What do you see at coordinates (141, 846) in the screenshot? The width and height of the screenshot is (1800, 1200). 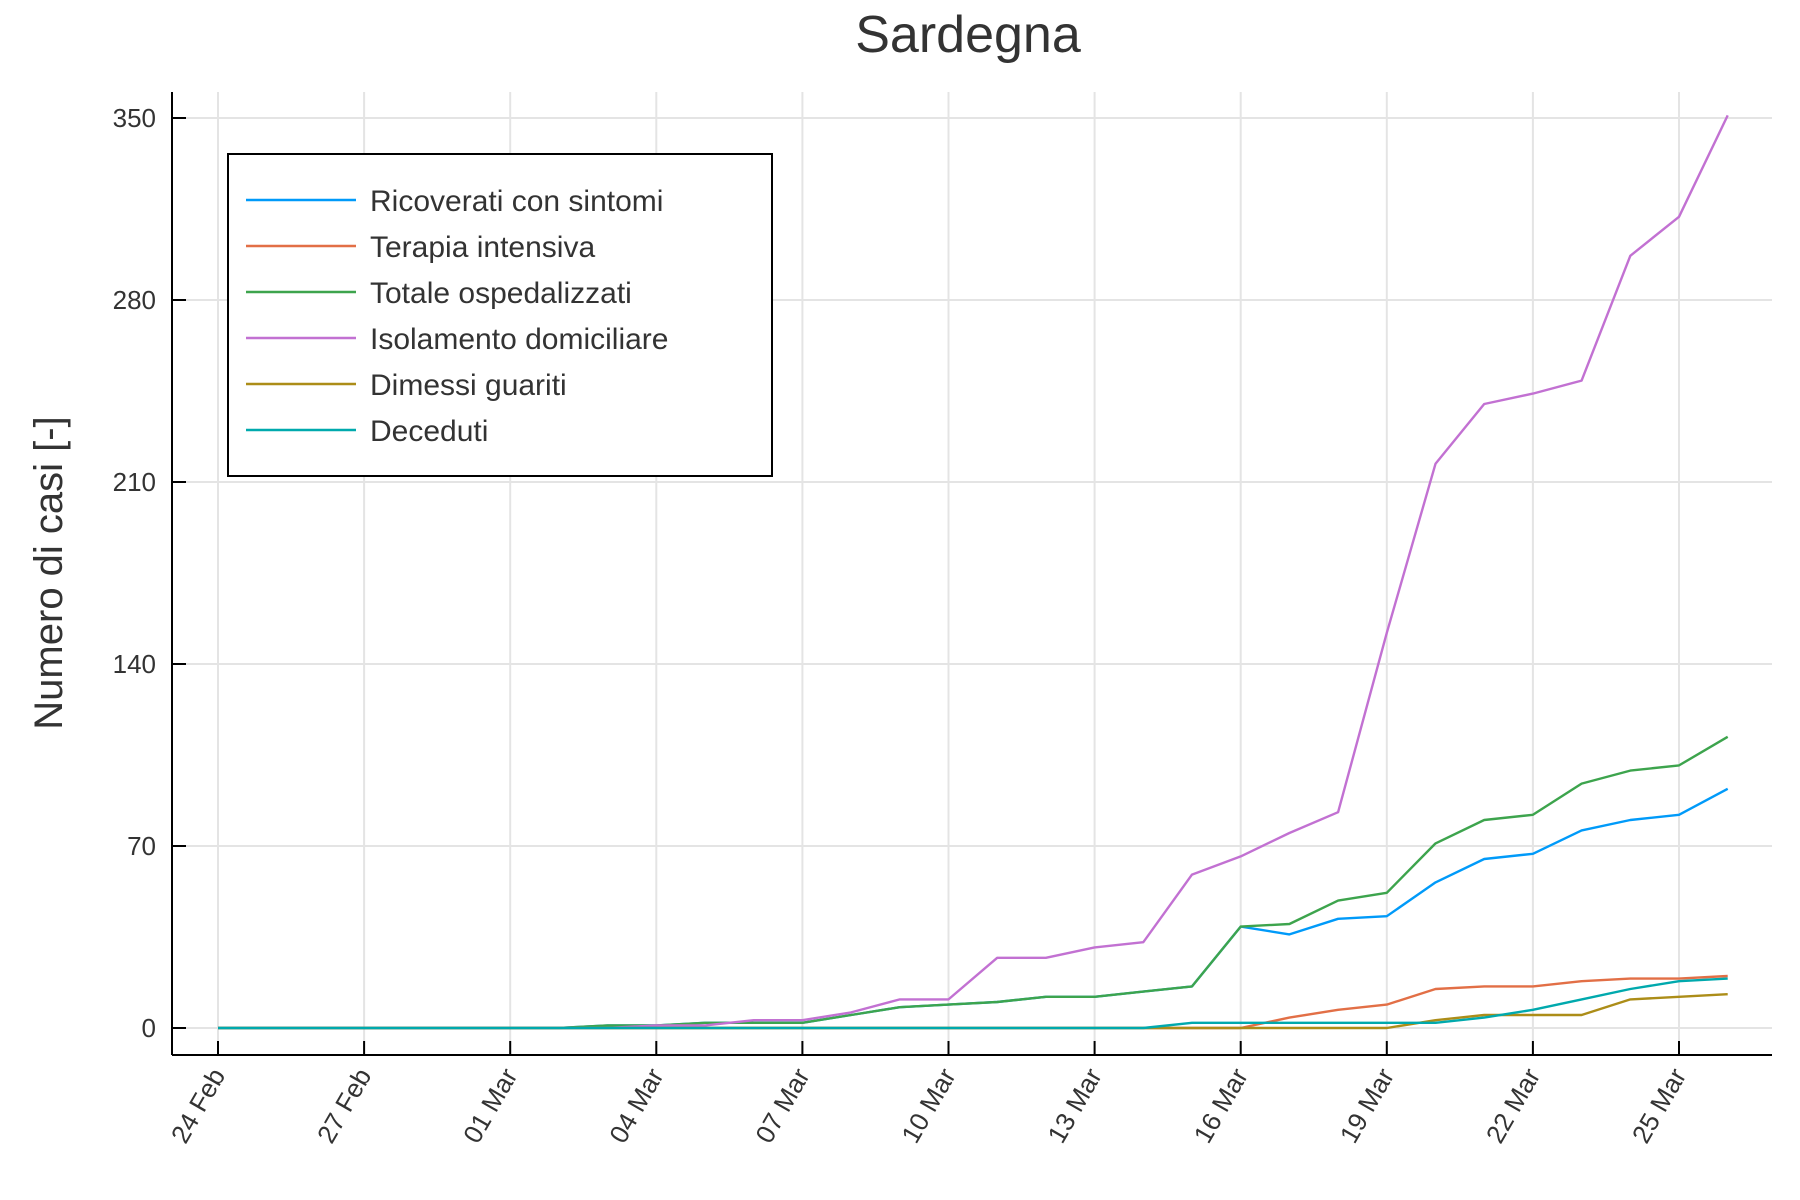 I see `y-tick-label: 70` at bounding box center [141, 846].